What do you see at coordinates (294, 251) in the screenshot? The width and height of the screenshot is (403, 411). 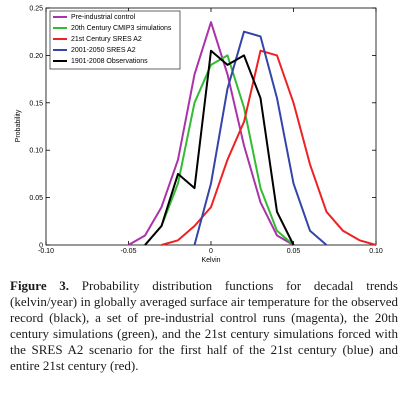 I see `x-tick-label: 0.05` at bounding box center [294, 251].